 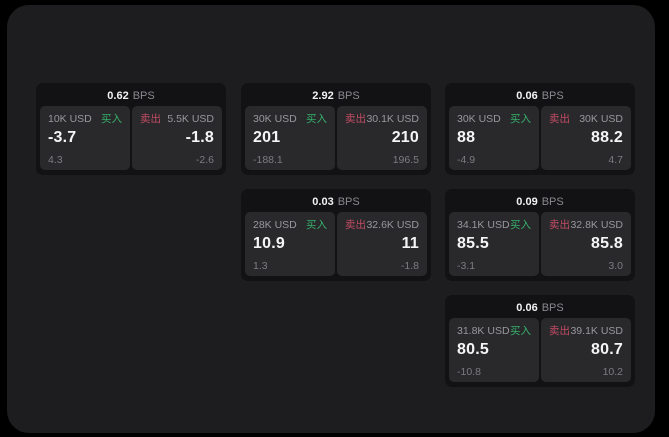 What do you see at coordinates (586, 138) in the screenshot?
I see `sell-tile: 卖出 30K USD 88.2 4.7` at bounding box center [586, 138].